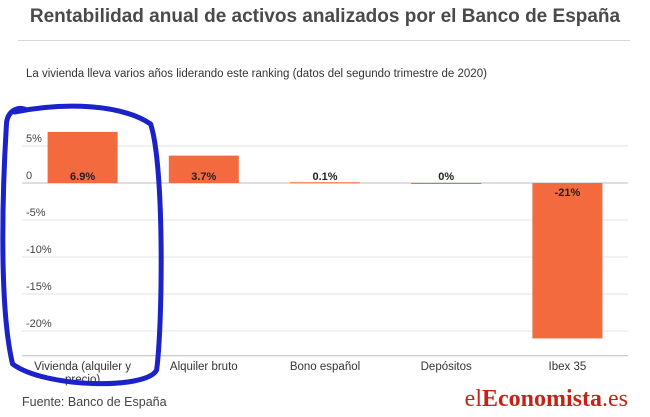  I want to click on data-label: 0.1%, so click(324, 177).